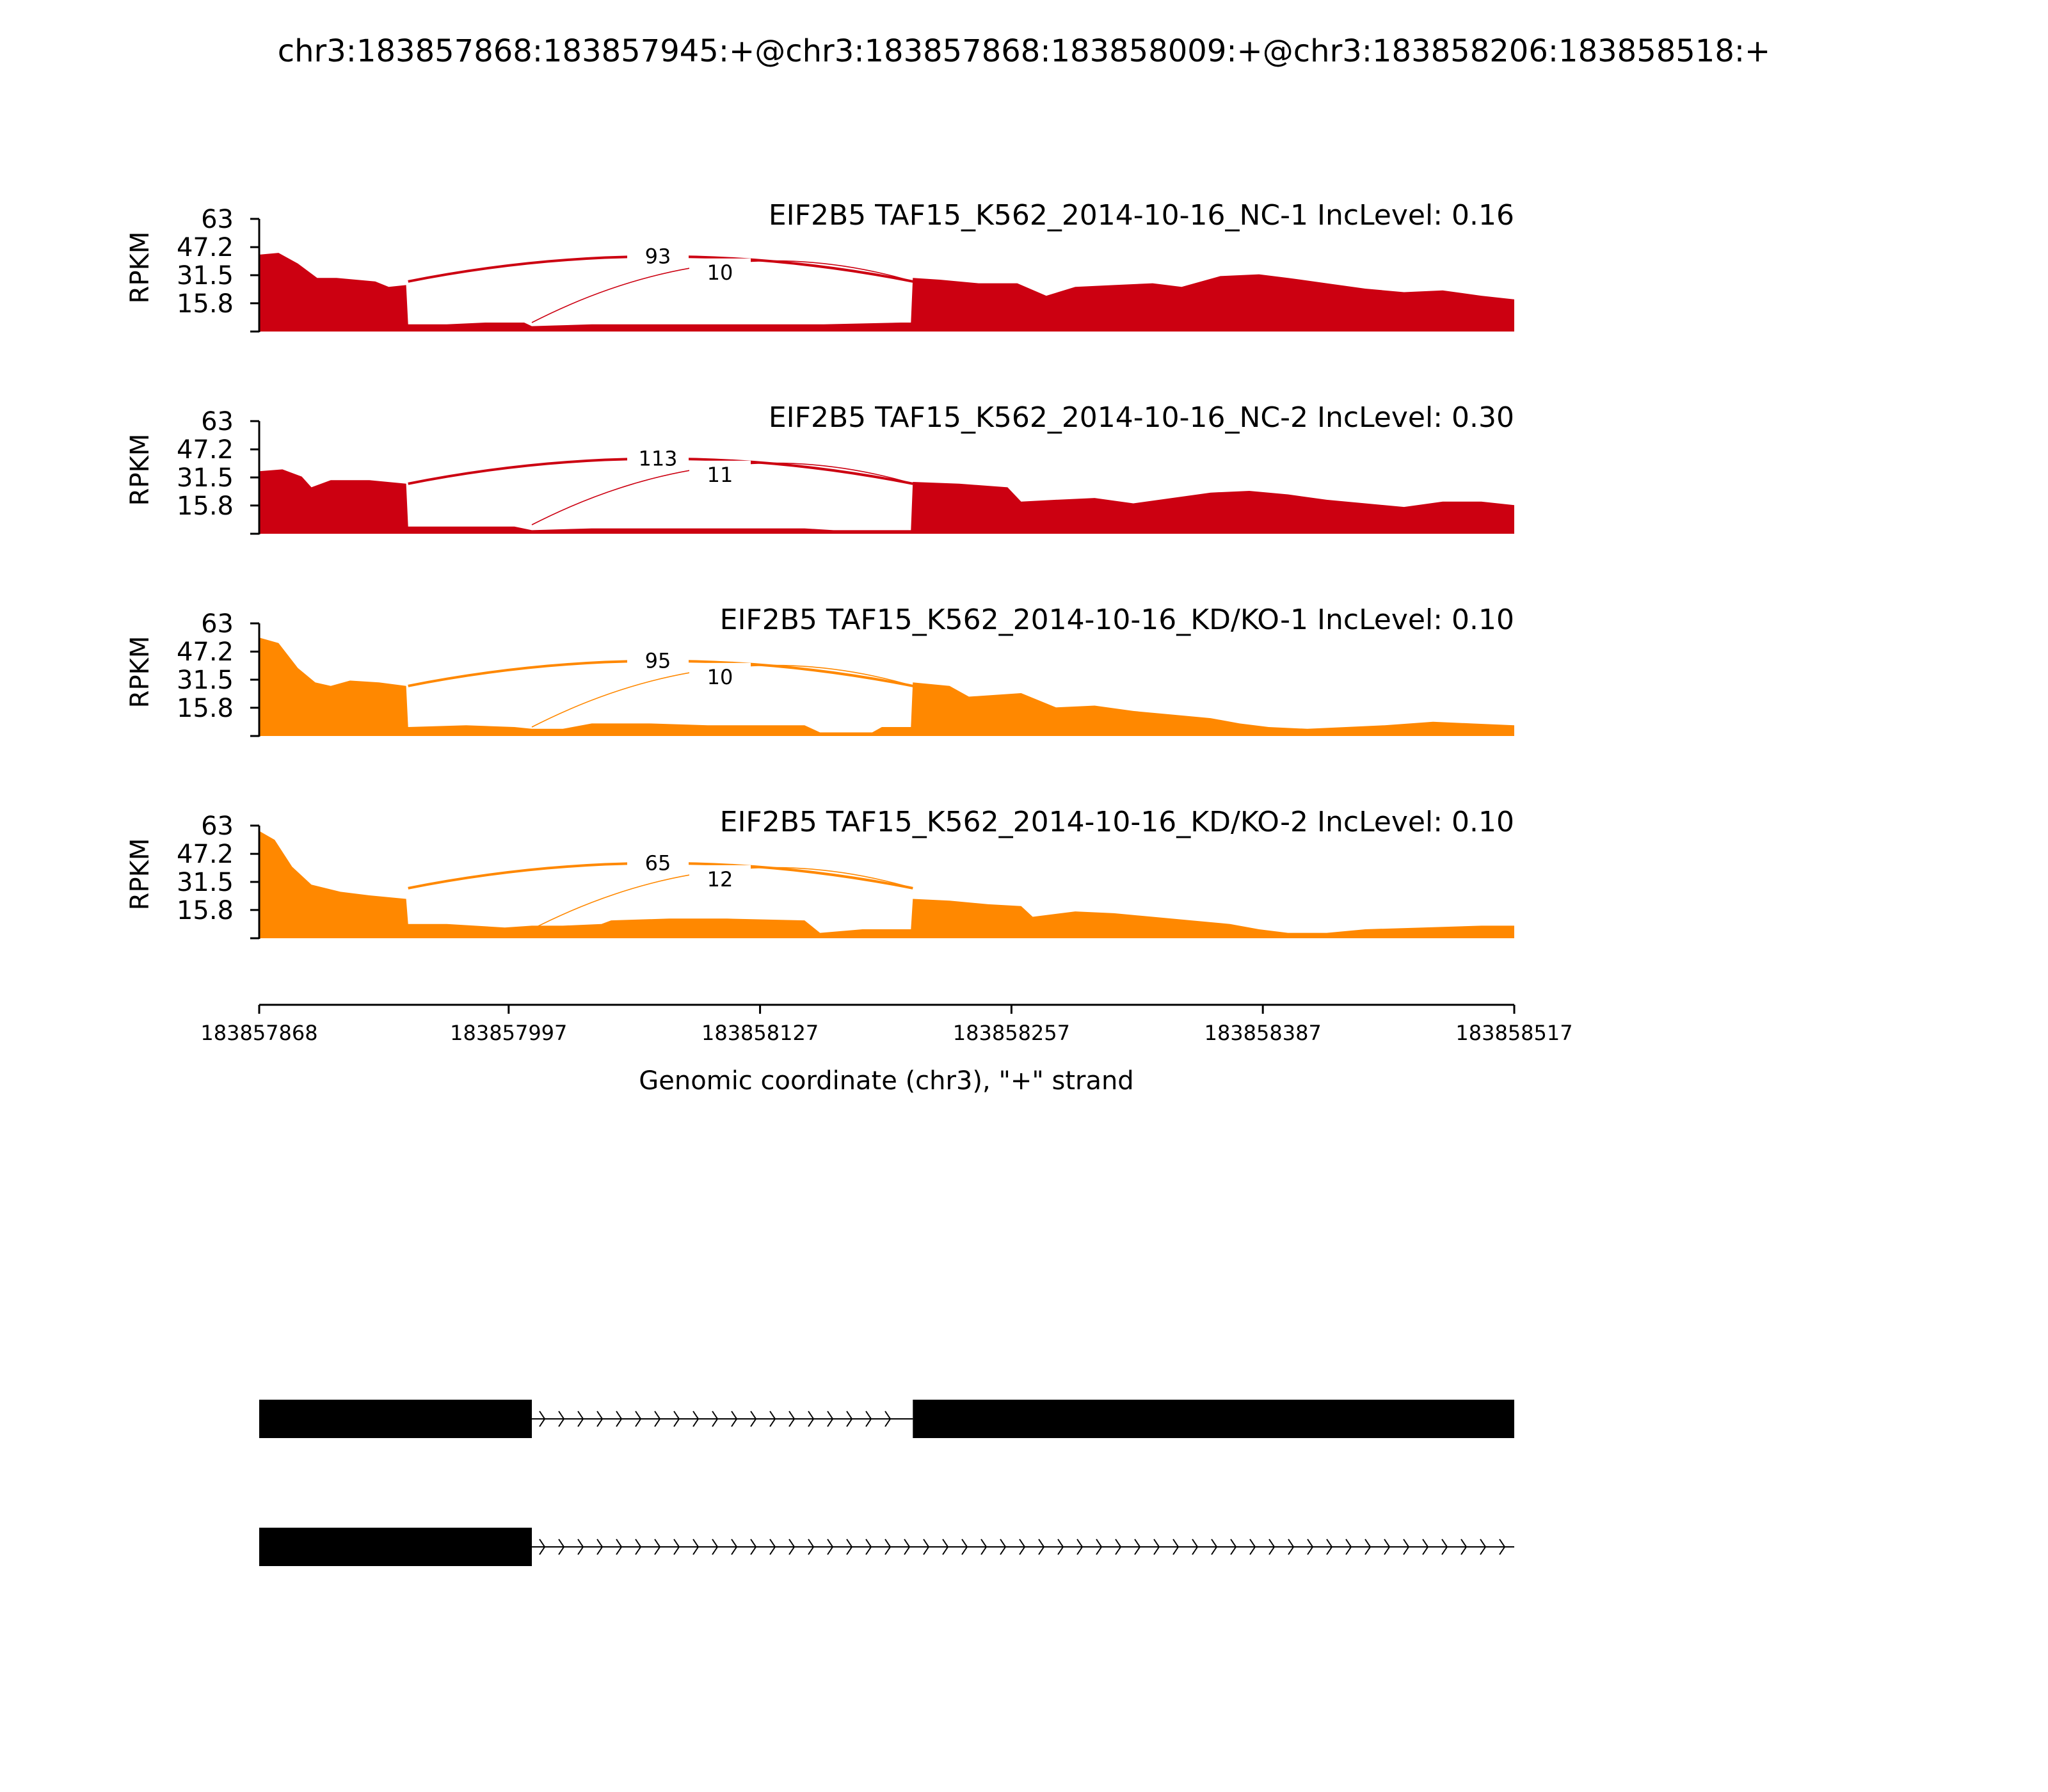  Describe the element at coordinates (657, 459) in the screenshot. I see `junction-read-count: 113` at that location.